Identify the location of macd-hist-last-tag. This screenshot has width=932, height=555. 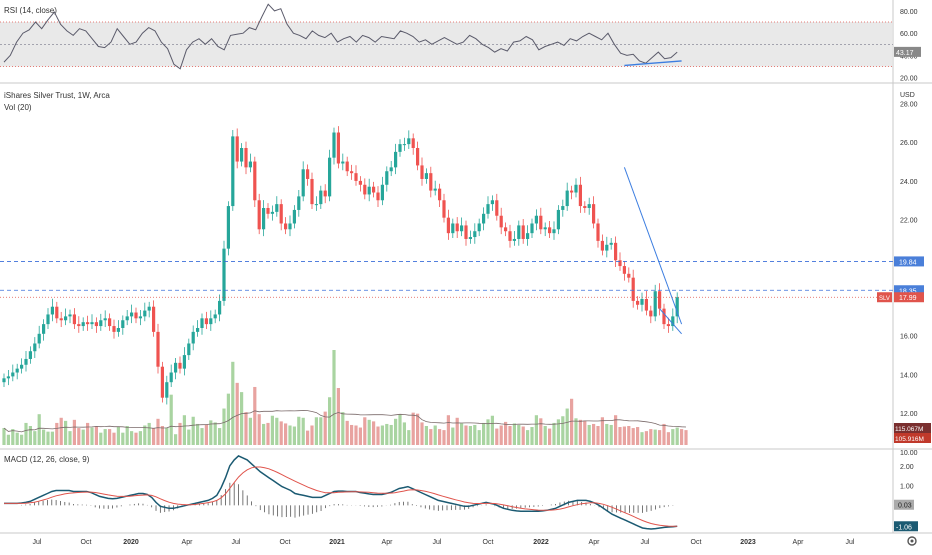
(904, 504).